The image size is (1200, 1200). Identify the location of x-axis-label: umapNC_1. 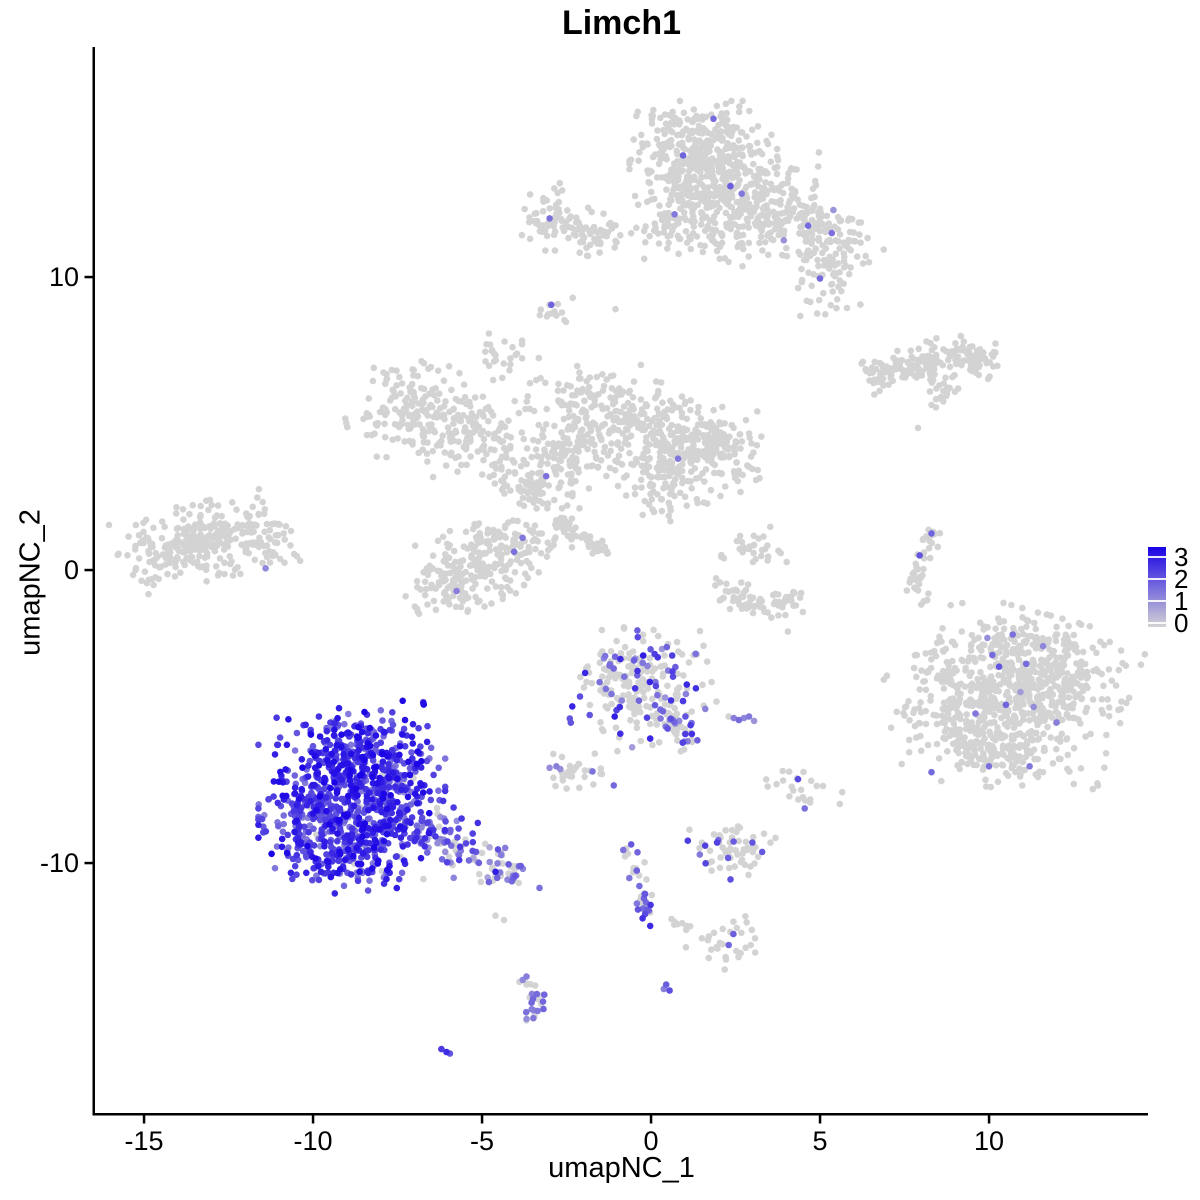
(621, 1168).